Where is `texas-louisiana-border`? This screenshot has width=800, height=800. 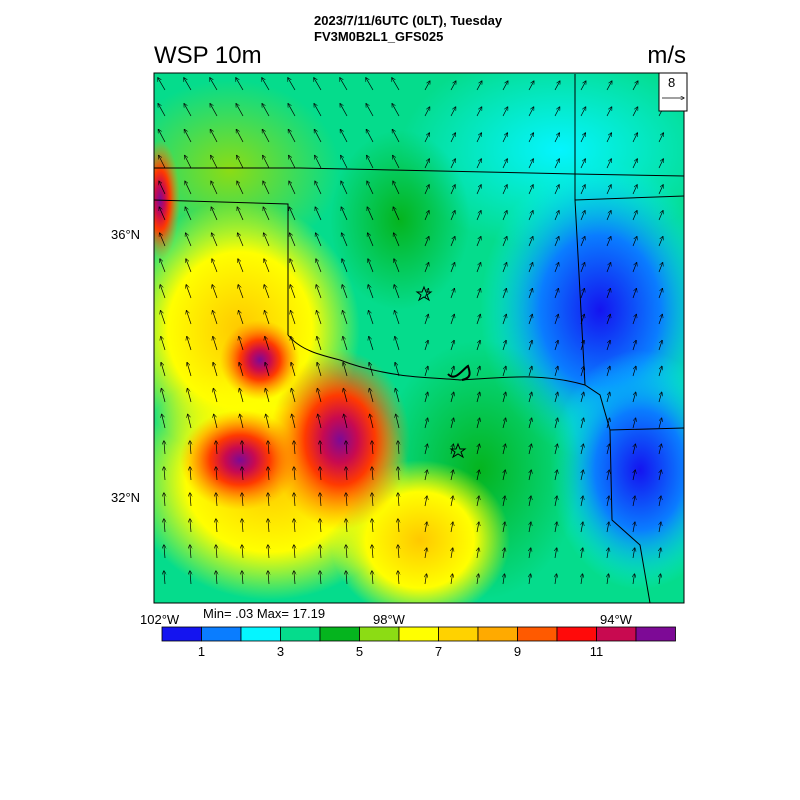
texas-louisiana-border is located at coordinates (630, 516).